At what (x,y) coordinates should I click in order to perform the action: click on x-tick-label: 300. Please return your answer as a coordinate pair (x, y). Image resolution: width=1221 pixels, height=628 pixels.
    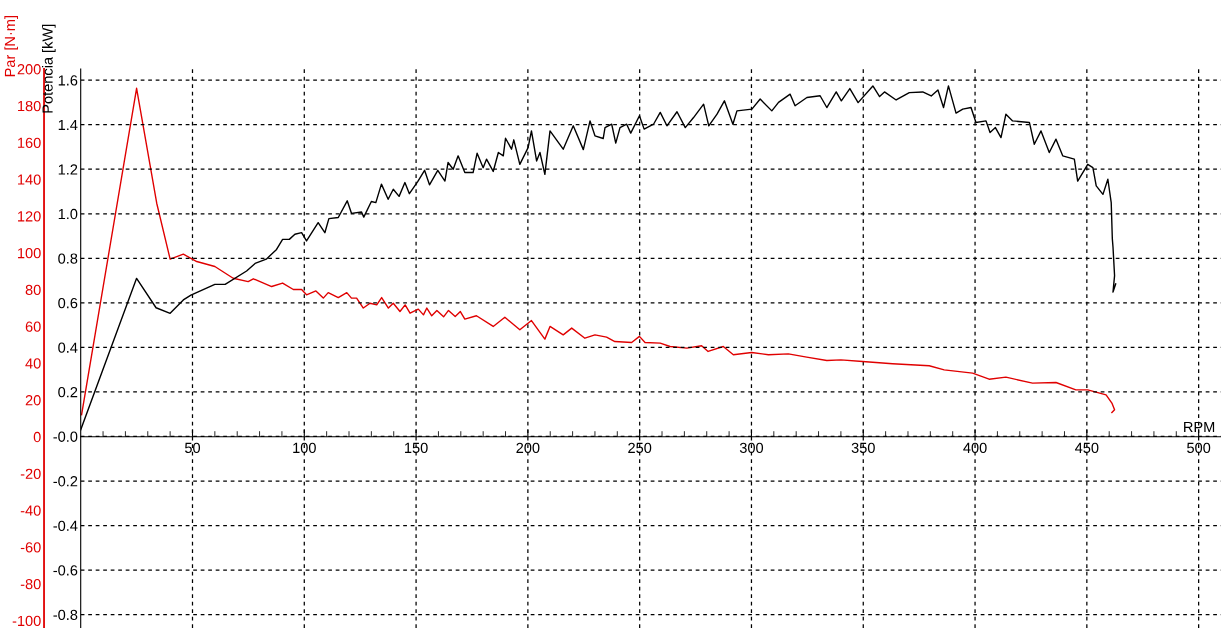
    Looking at the image, I should click on (751, 448).